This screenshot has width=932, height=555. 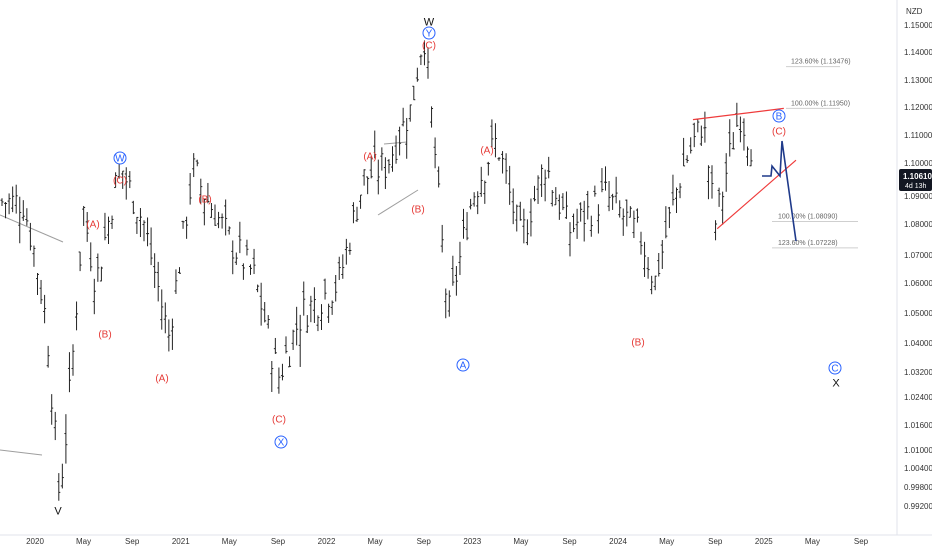 I want to click on fib-level-label: 123.60% (1.07228), so click(x=808, y=243).